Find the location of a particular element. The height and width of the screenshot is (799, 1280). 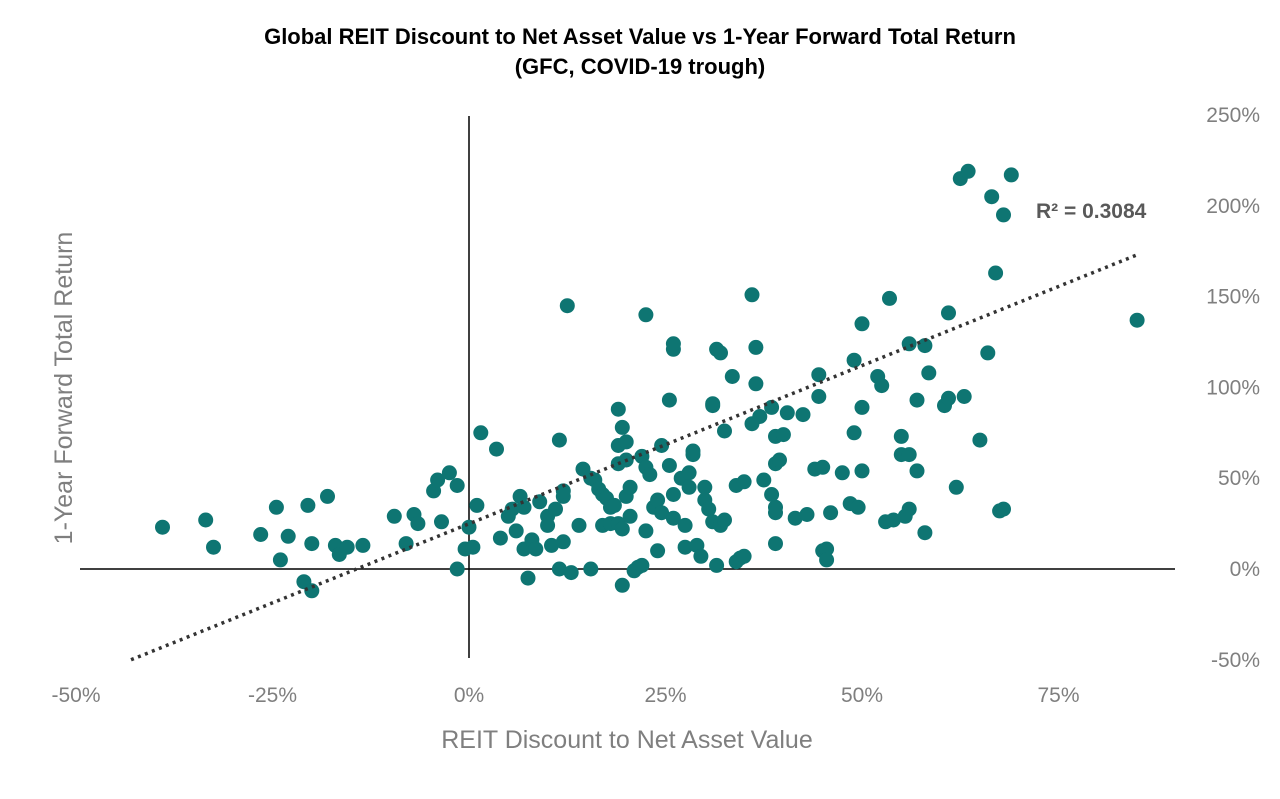

r-squared-annotation: R² = 0.3084 is located at coordinates (1091, 211).